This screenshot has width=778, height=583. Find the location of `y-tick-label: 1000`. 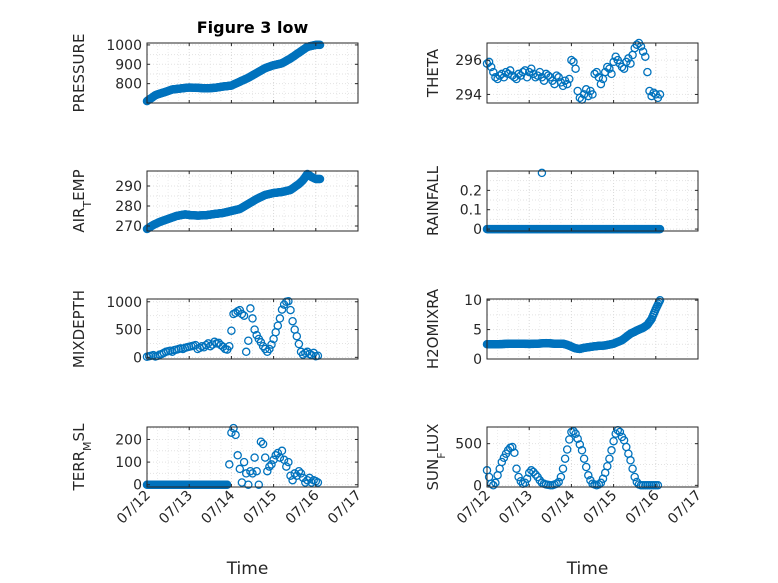

y-tick-label: 1000 is located at coordinates (124, 46).